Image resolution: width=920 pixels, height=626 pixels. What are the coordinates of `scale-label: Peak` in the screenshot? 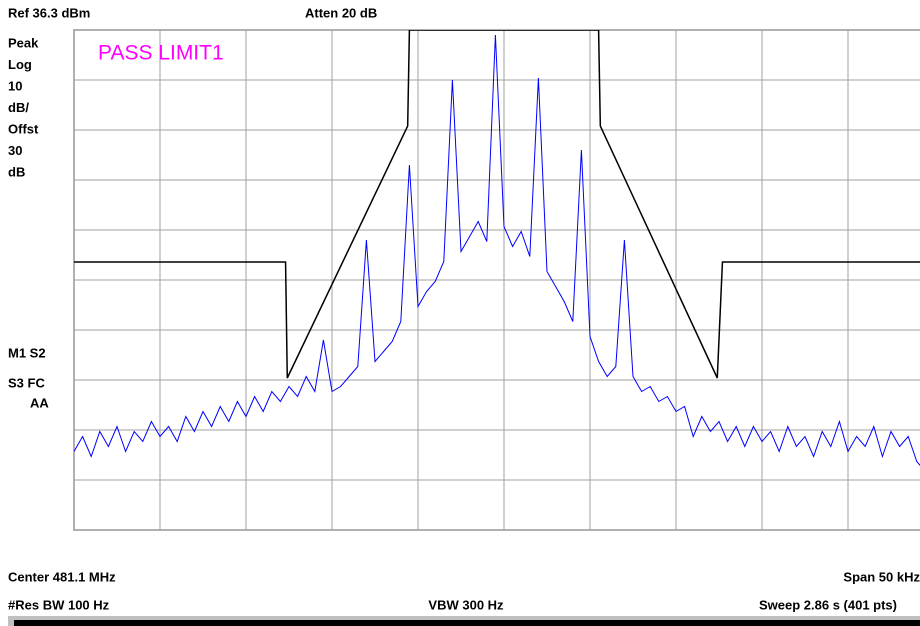 It's located at (23, 42).